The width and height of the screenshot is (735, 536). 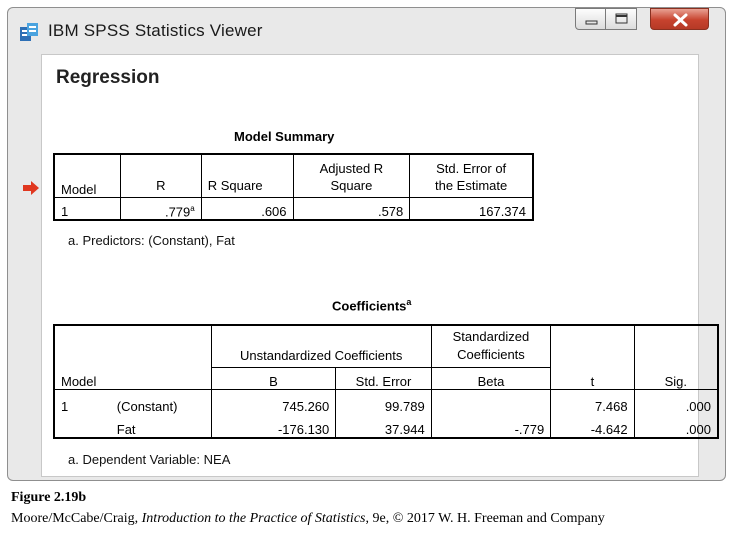 I want to click on cell-t: -4.642, so click(x=592, y=425).